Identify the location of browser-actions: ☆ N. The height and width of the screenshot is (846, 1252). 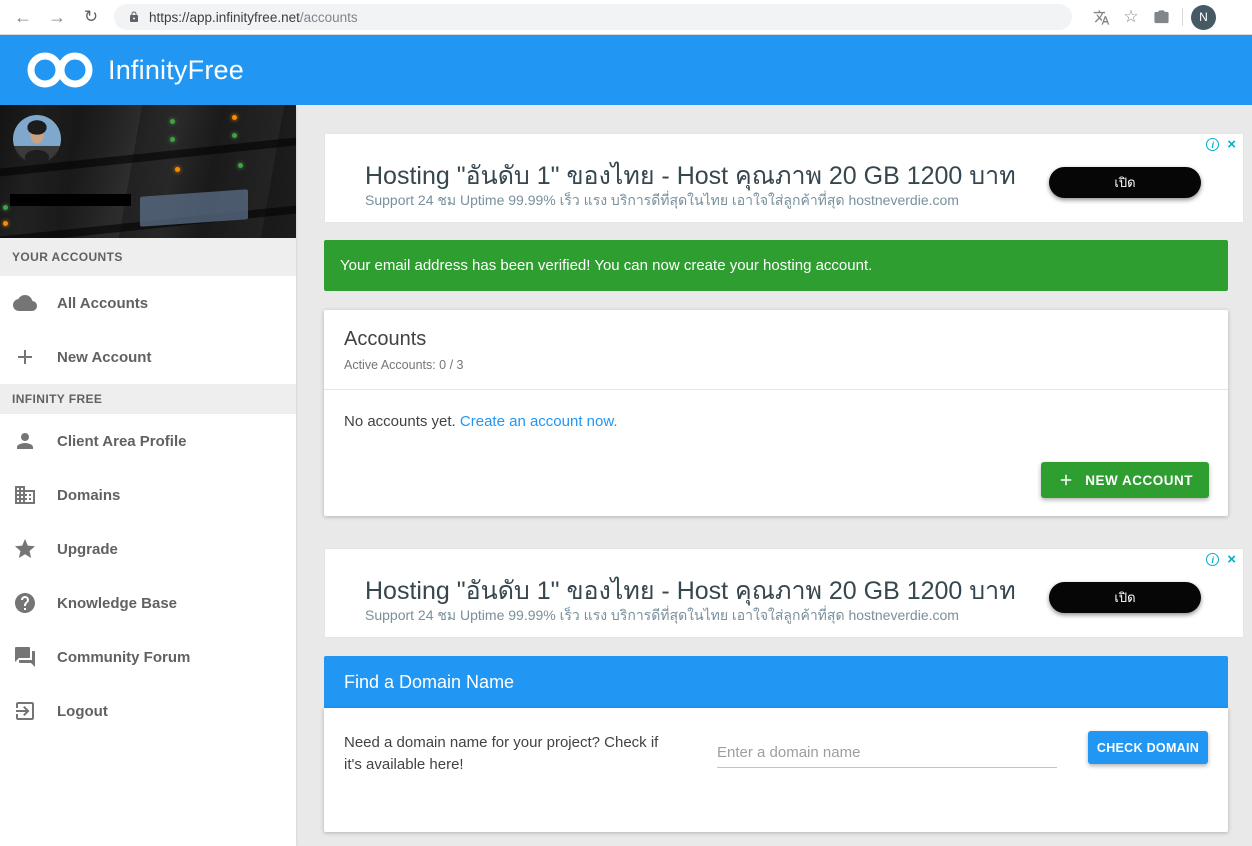
(1156, 17).